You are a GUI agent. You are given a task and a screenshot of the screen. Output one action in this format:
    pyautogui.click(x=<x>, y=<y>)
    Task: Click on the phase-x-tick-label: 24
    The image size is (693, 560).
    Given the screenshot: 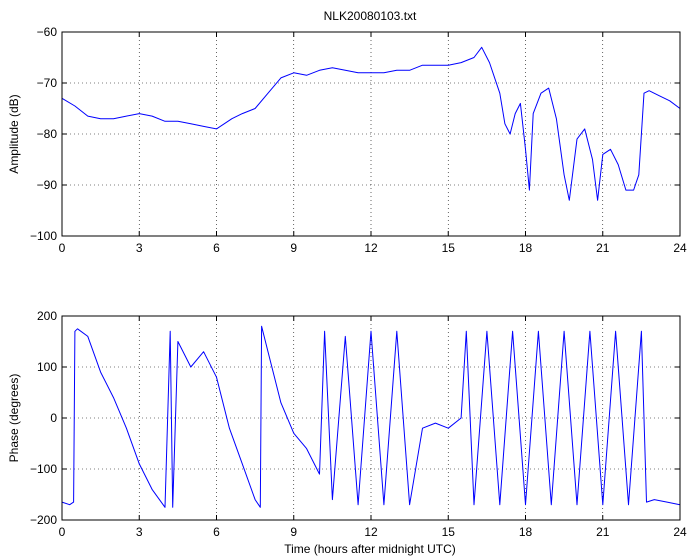 What is the action you would take?
    pyautogui.click(x=680, y=532)
    